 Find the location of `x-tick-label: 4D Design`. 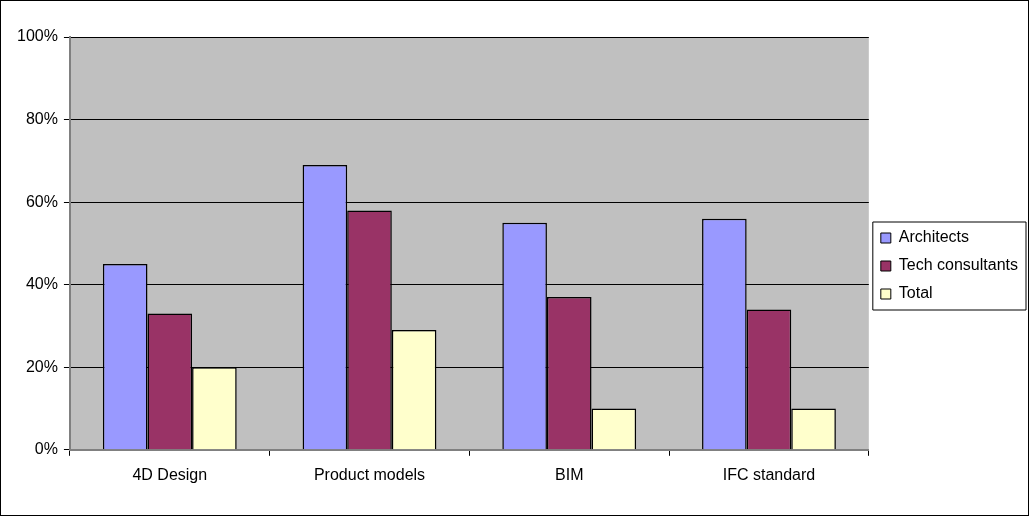

x-tick-label: 4D Design is located at coordinates (170, 474).